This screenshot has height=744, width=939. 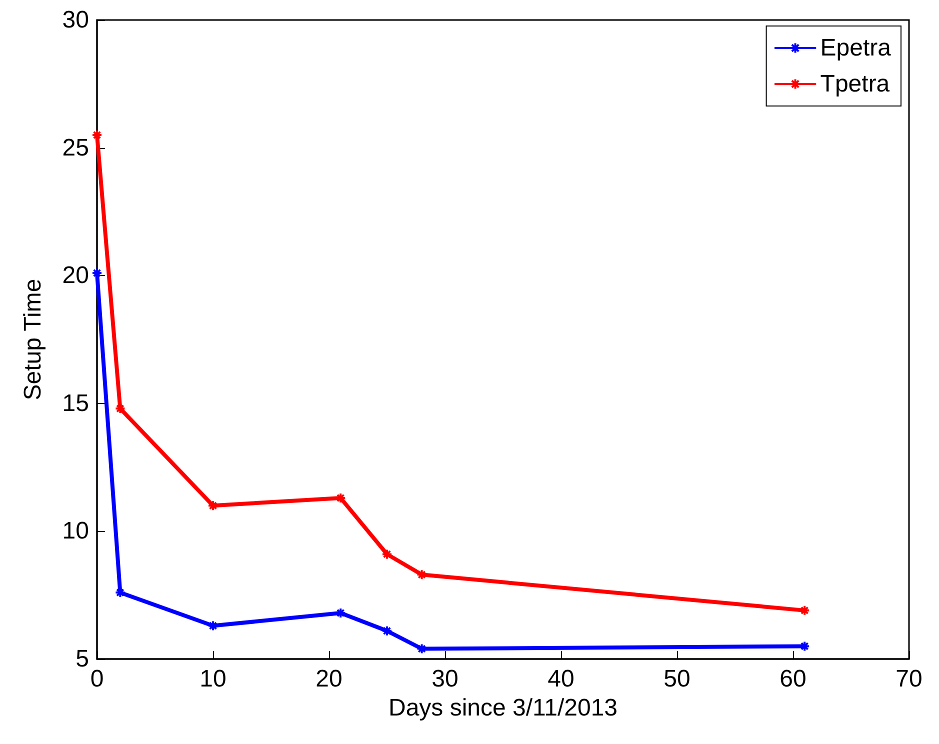 What do you see at coordinates (561, 679) in the screenshot?
I see `x-tick-label: 40` at bounding box center [561, 679].